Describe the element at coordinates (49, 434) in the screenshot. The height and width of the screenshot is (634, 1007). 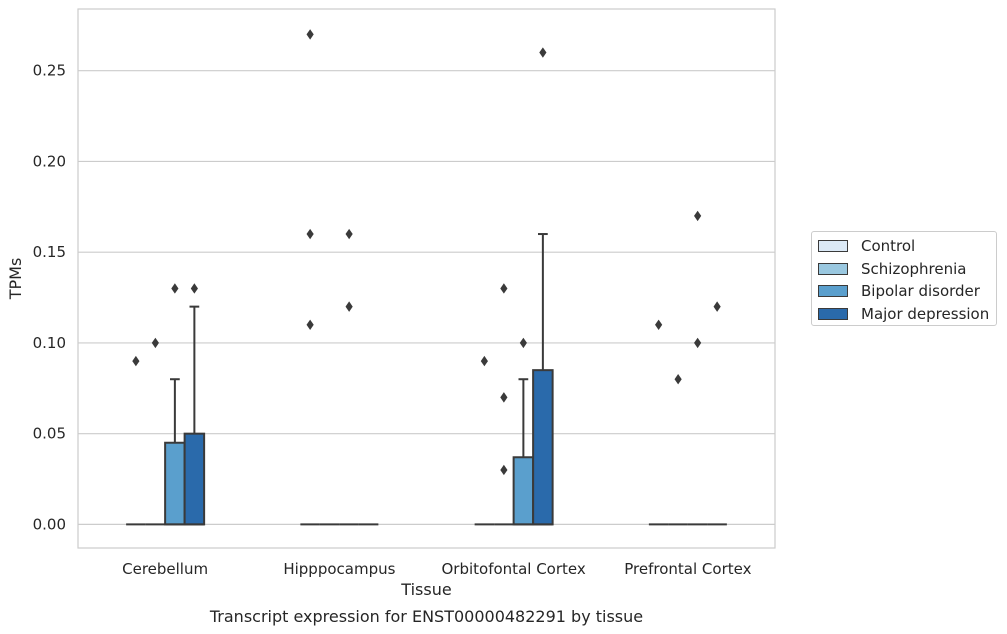
I see `y-tick-label: 0.05` at that location.